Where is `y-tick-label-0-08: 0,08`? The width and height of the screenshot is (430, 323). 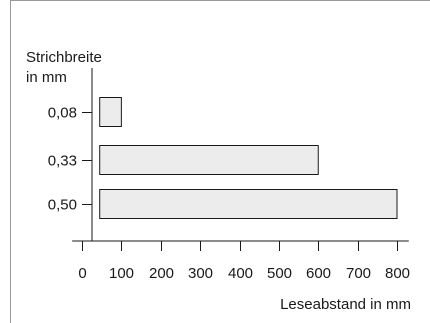
y-tick-label-0-08: 0,08 is located at coordinates (62, 113).